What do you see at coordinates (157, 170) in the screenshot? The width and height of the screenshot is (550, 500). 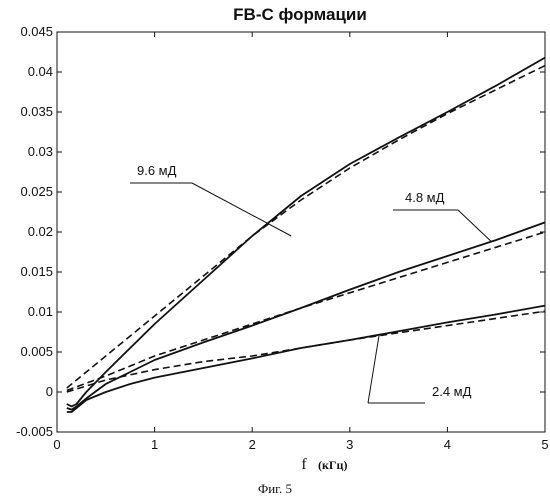 I see `annotation-label: 9.6 мД` at bounding box center [157, 170].